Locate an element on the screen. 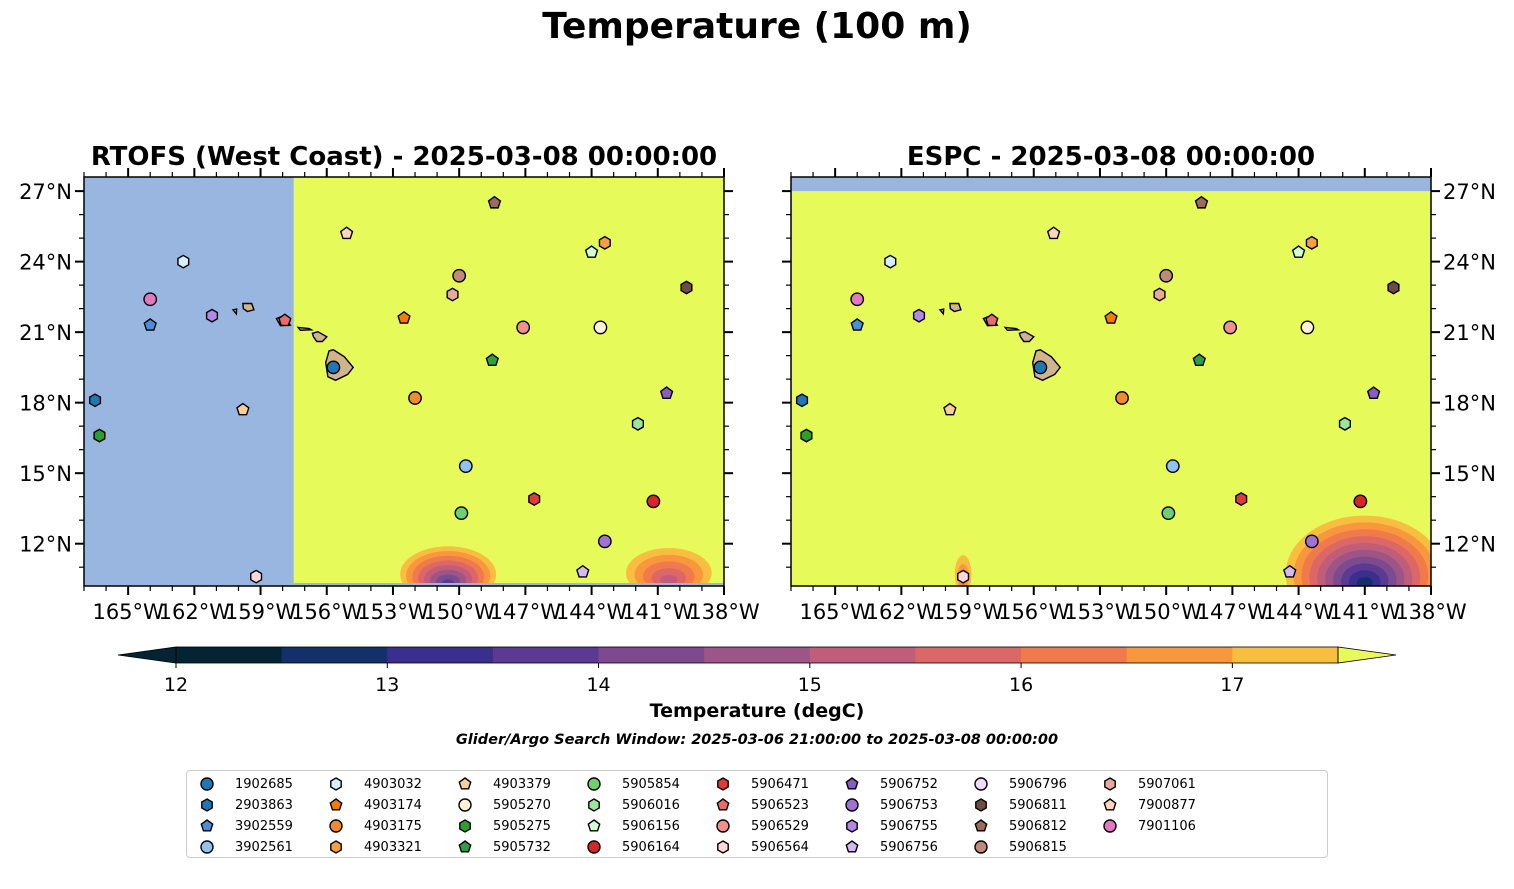  legend-item-5905275: 5905275 is located at coordinates (504, 826).